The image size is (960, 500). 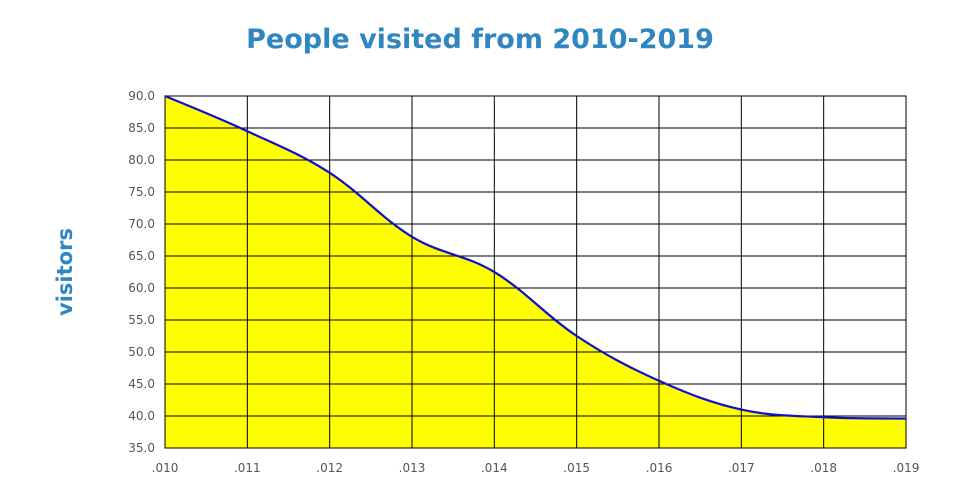 What do you see at coordinates (141, 160) in the screenshot?
I see `y-tick-label: 80.0` at bounding box center [141, 160].